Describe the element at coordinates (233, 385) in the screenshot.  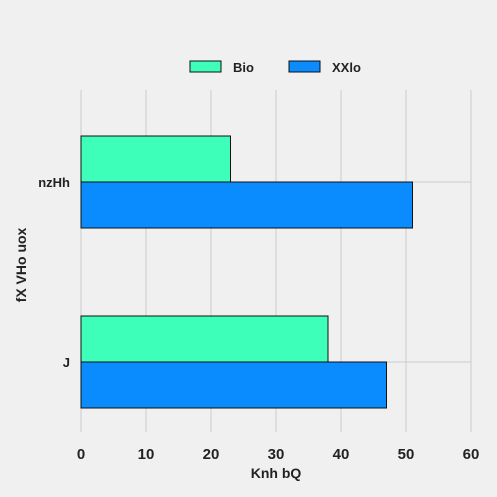
I see `bar-XXlo-J` at that location.